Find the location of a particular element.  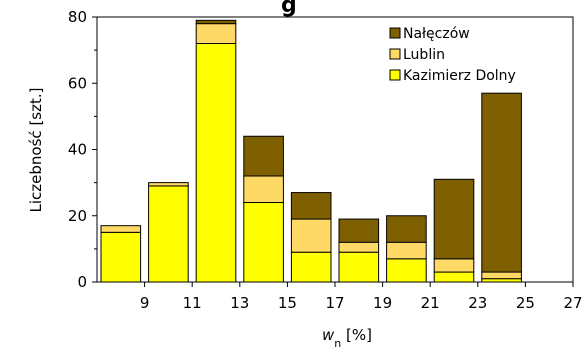

bar-segment-13-lublin is located at coordinates (263, 189).